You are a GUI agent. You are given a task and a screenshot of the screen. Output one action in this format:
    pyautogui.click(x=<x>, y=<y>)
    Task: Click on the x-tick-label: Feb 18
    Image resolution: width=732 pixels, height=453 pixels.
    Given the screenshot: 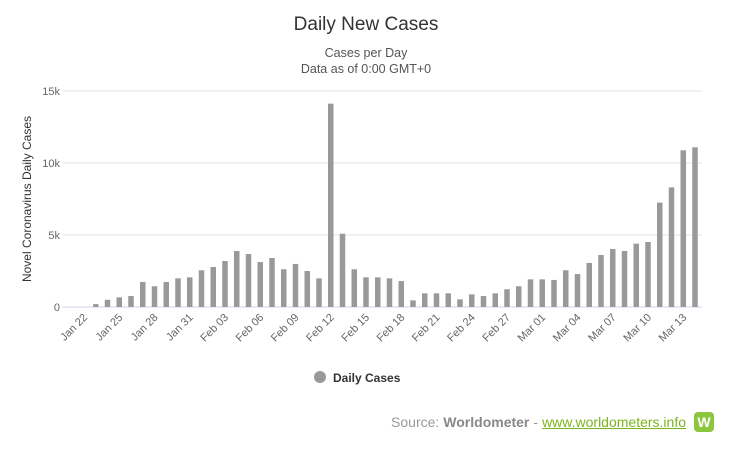 What is the action you would take?
    pyautogui.click(x=391, y=328)
    